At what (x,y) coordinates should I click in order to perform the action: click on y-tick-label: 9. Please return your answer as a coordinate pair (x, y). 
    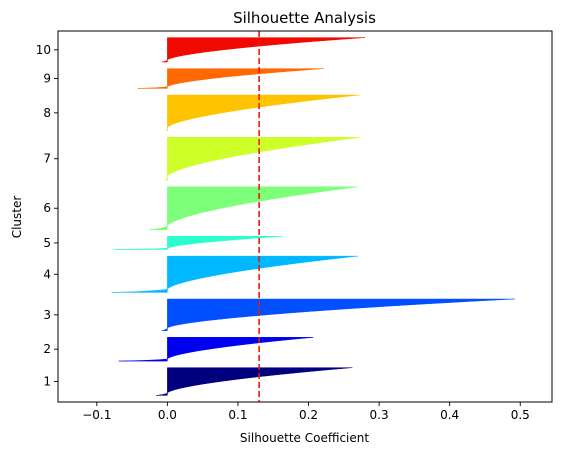
    Looking at the image, I should click on (47, 79).